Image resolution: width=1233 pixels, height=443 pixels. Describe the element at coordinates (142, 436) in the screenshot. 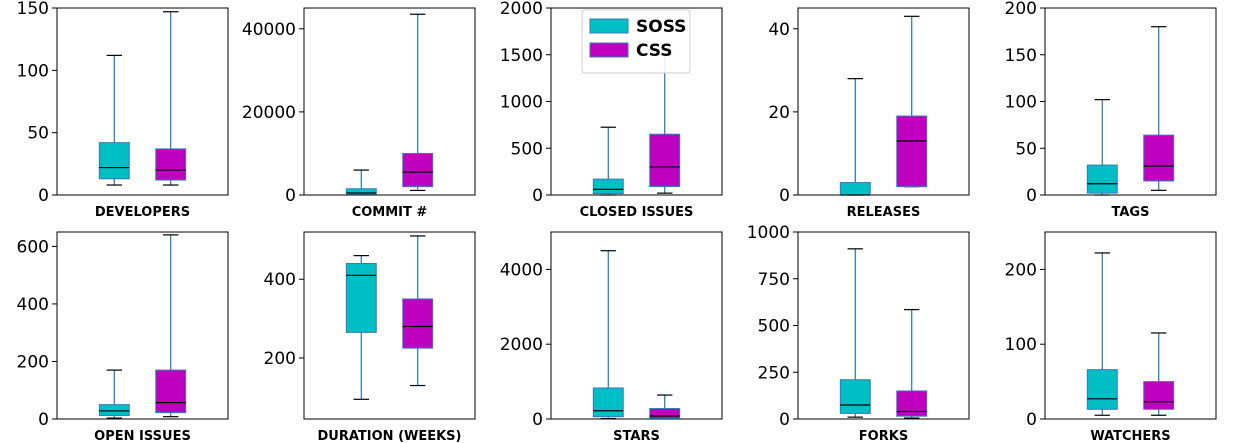

I see `x-axis-label: OPEN ISSUES` at that location.